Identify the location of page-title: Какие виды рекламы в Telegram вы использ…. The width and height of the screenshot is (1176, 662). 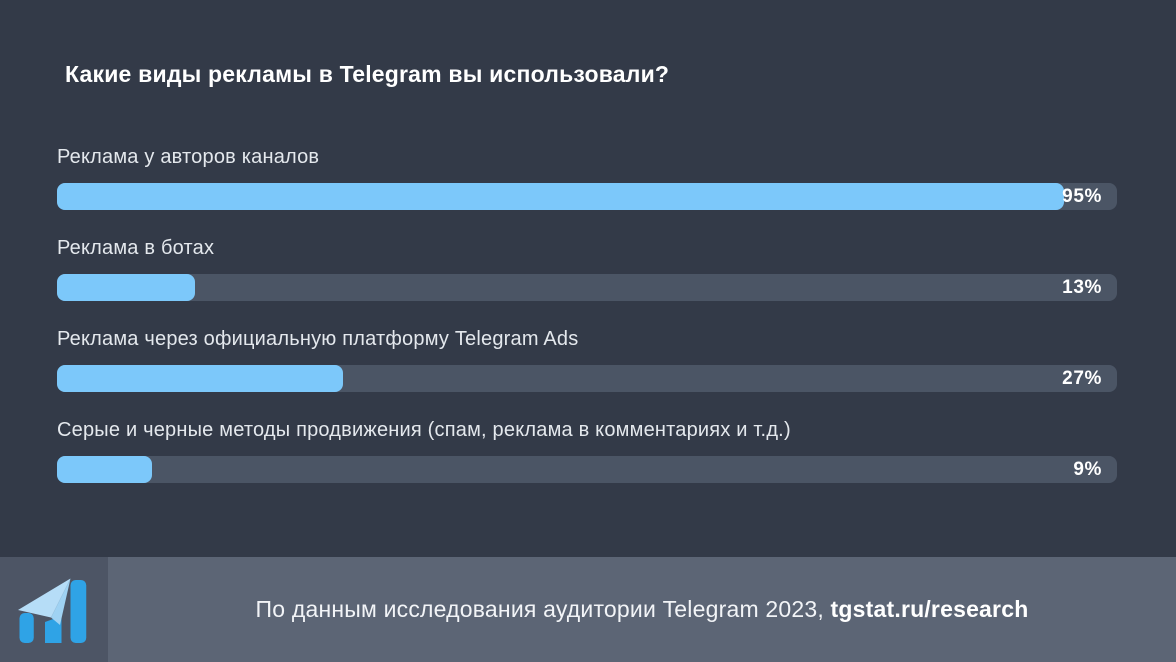
(367, 74).